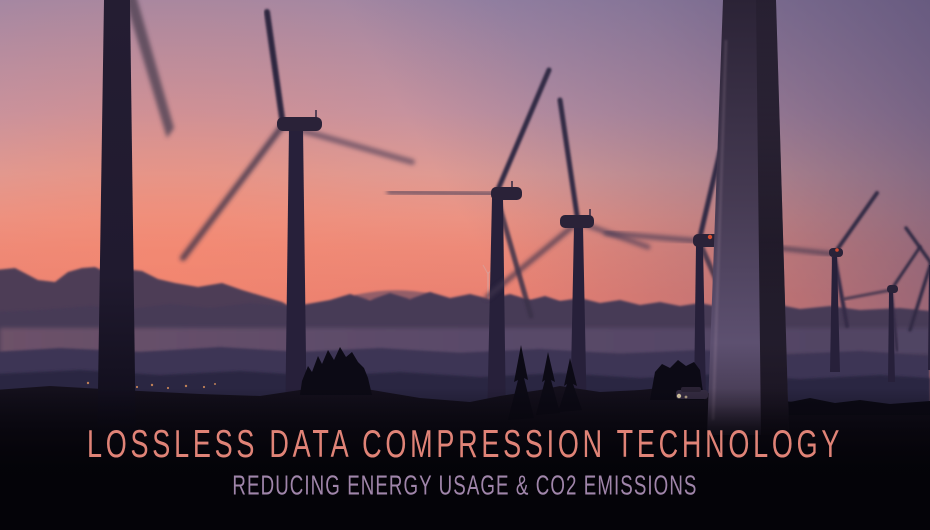 The height and width of the screenshot is (530, 930). What do you see at coordinates (748, 217) in the screenshot?
I see `turbine-tower-foreground` at bounding box center [748, 217].